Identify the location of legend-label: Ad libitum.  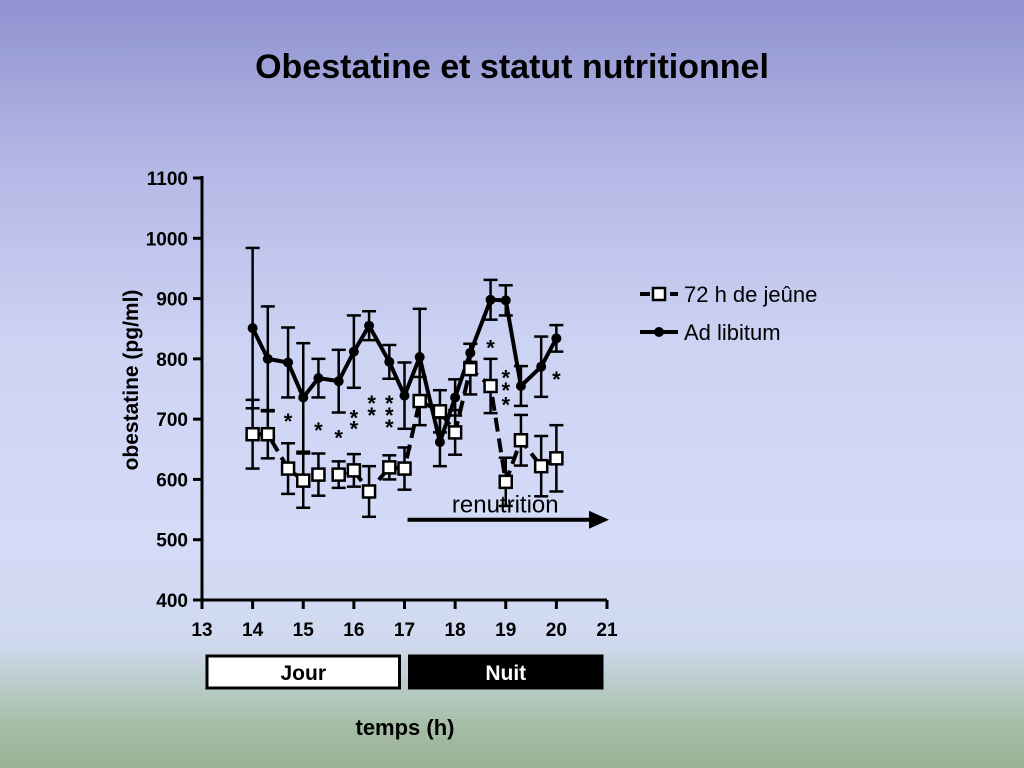
(732, 332).